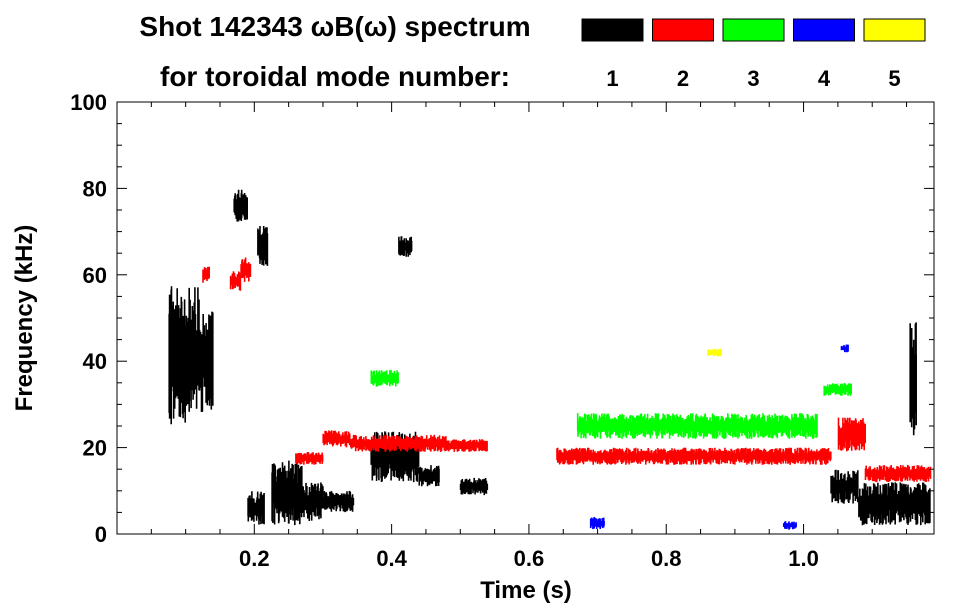 The height and width of the screenshot is (615, 963). What do you see at coordinates (95, 361) in the screenshot?
I see `y-tick-label-40: 40` at bounding box center [95, 361].